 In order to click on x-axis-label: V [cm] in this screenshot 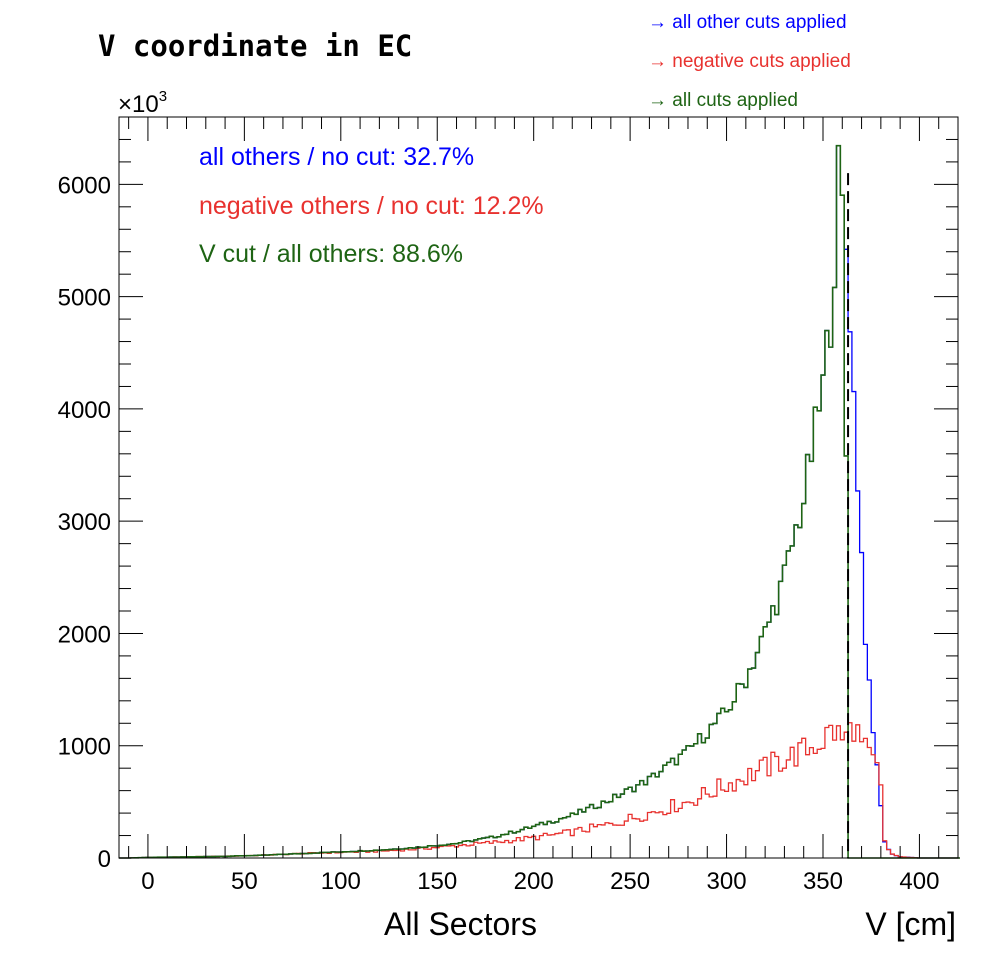, I will do `click(910, 924)`.